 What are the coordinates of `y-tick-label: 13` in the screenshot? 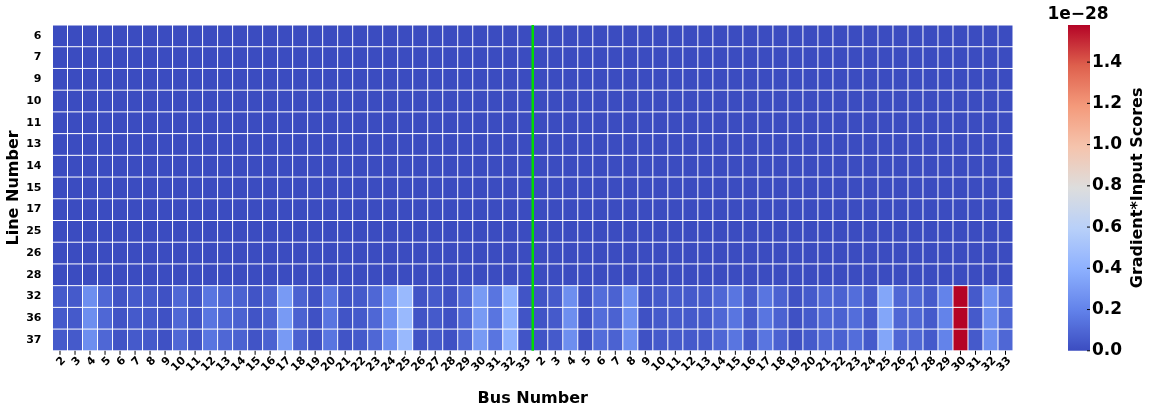 It's located at (34, 144).